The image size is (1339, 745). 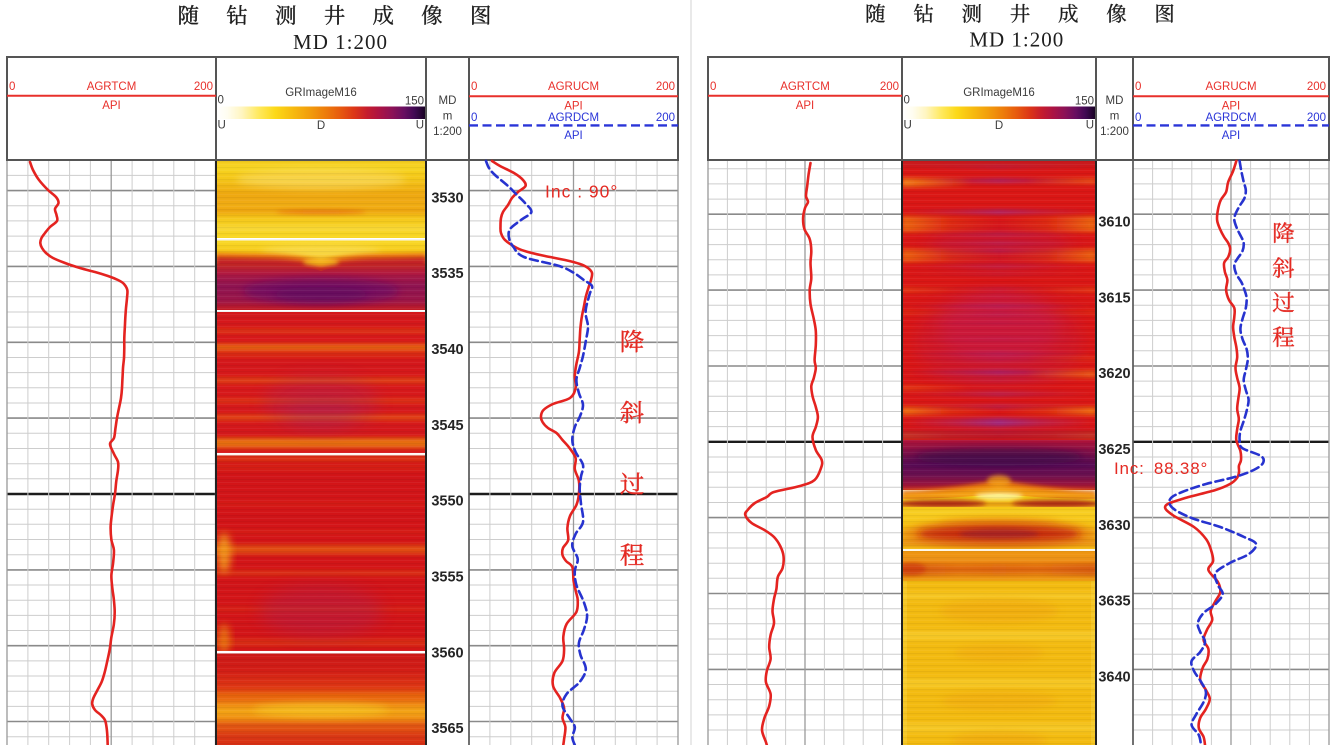 What do you see at coordinates (581, 192) in the screenshot?
I see `svg-text: Inc : 90°` at bounding box center [581, 192].